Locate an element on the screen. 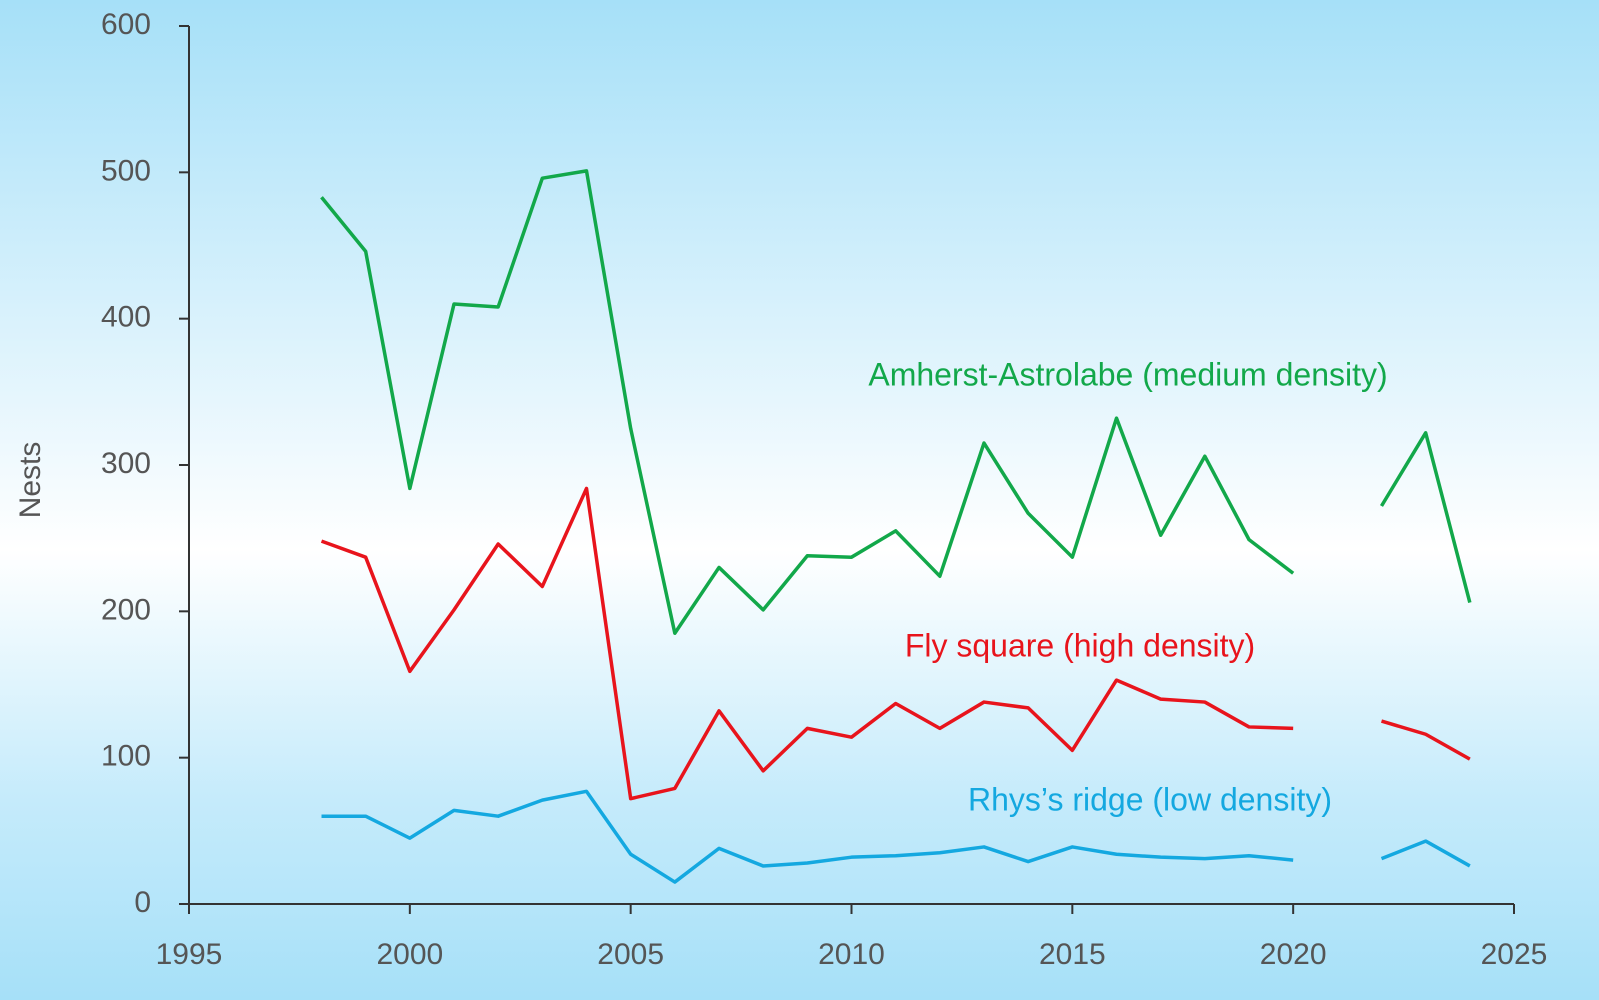 This screenshot has width=1599, height=1000. y-tick-label: 600 is located at coordinates (126, 24).